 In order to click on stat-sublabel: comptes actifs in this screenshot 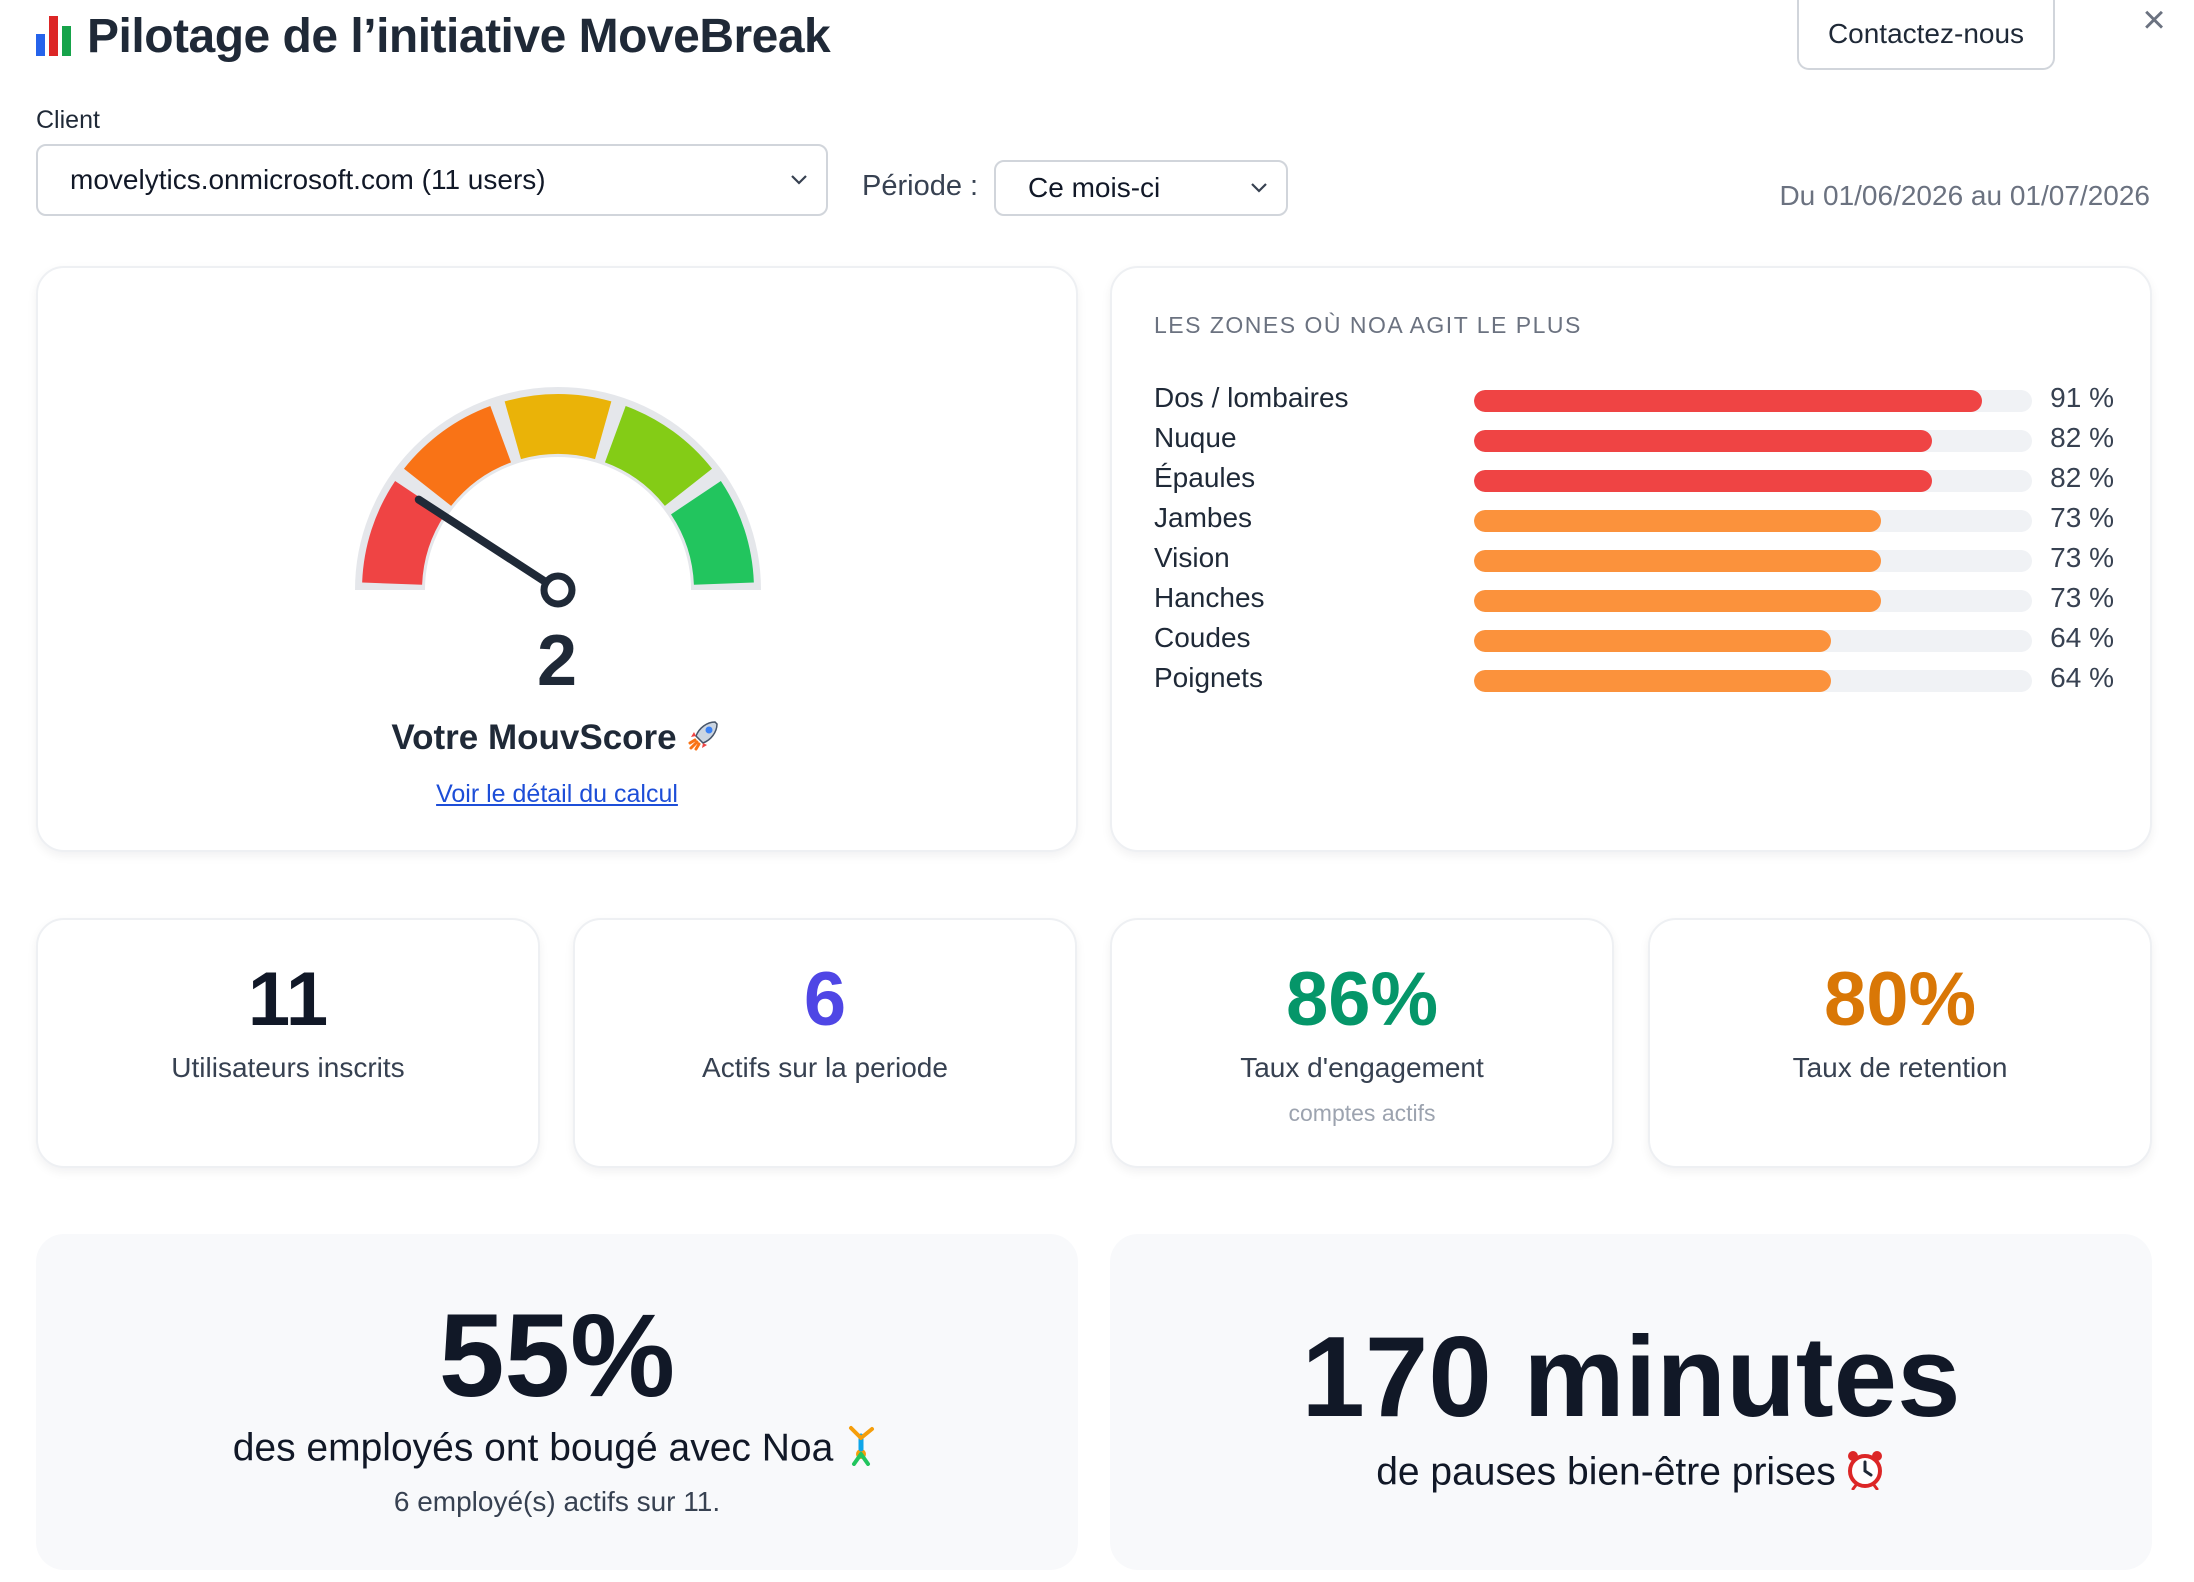, I will do `click(1362, 1113)`.